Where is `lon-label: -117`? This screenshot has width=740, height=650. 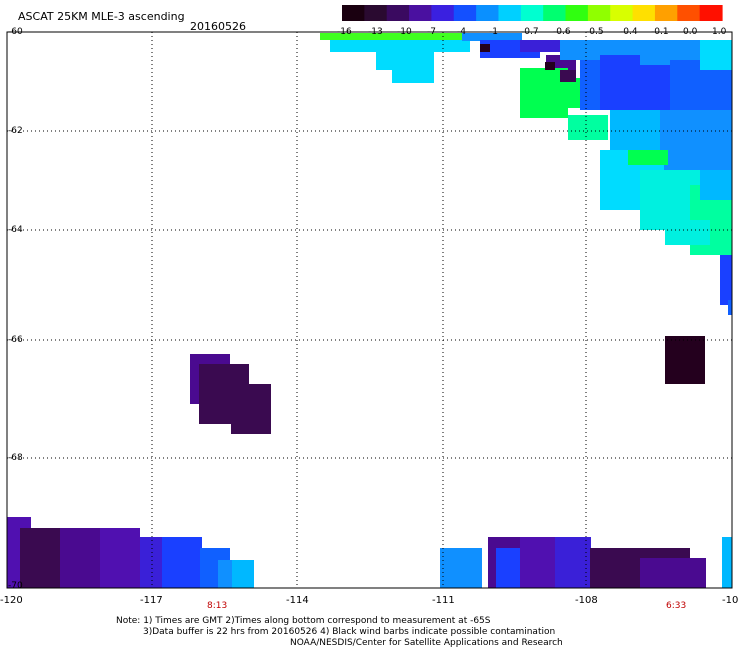 lon-label: -117 is located at coordinates (151, 600).